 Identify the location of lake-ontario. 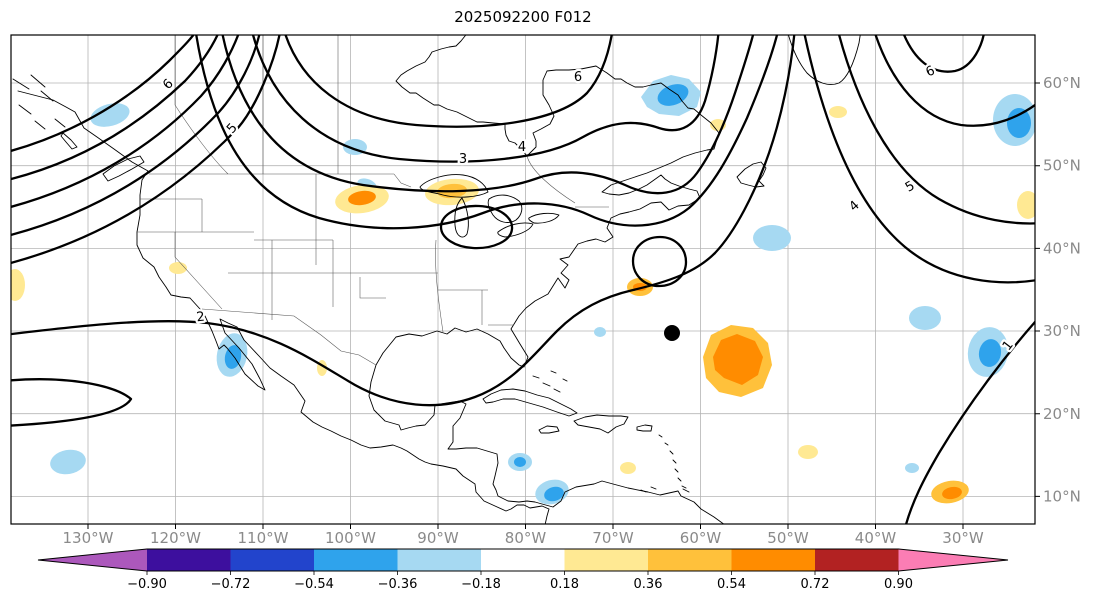
(544, 218).